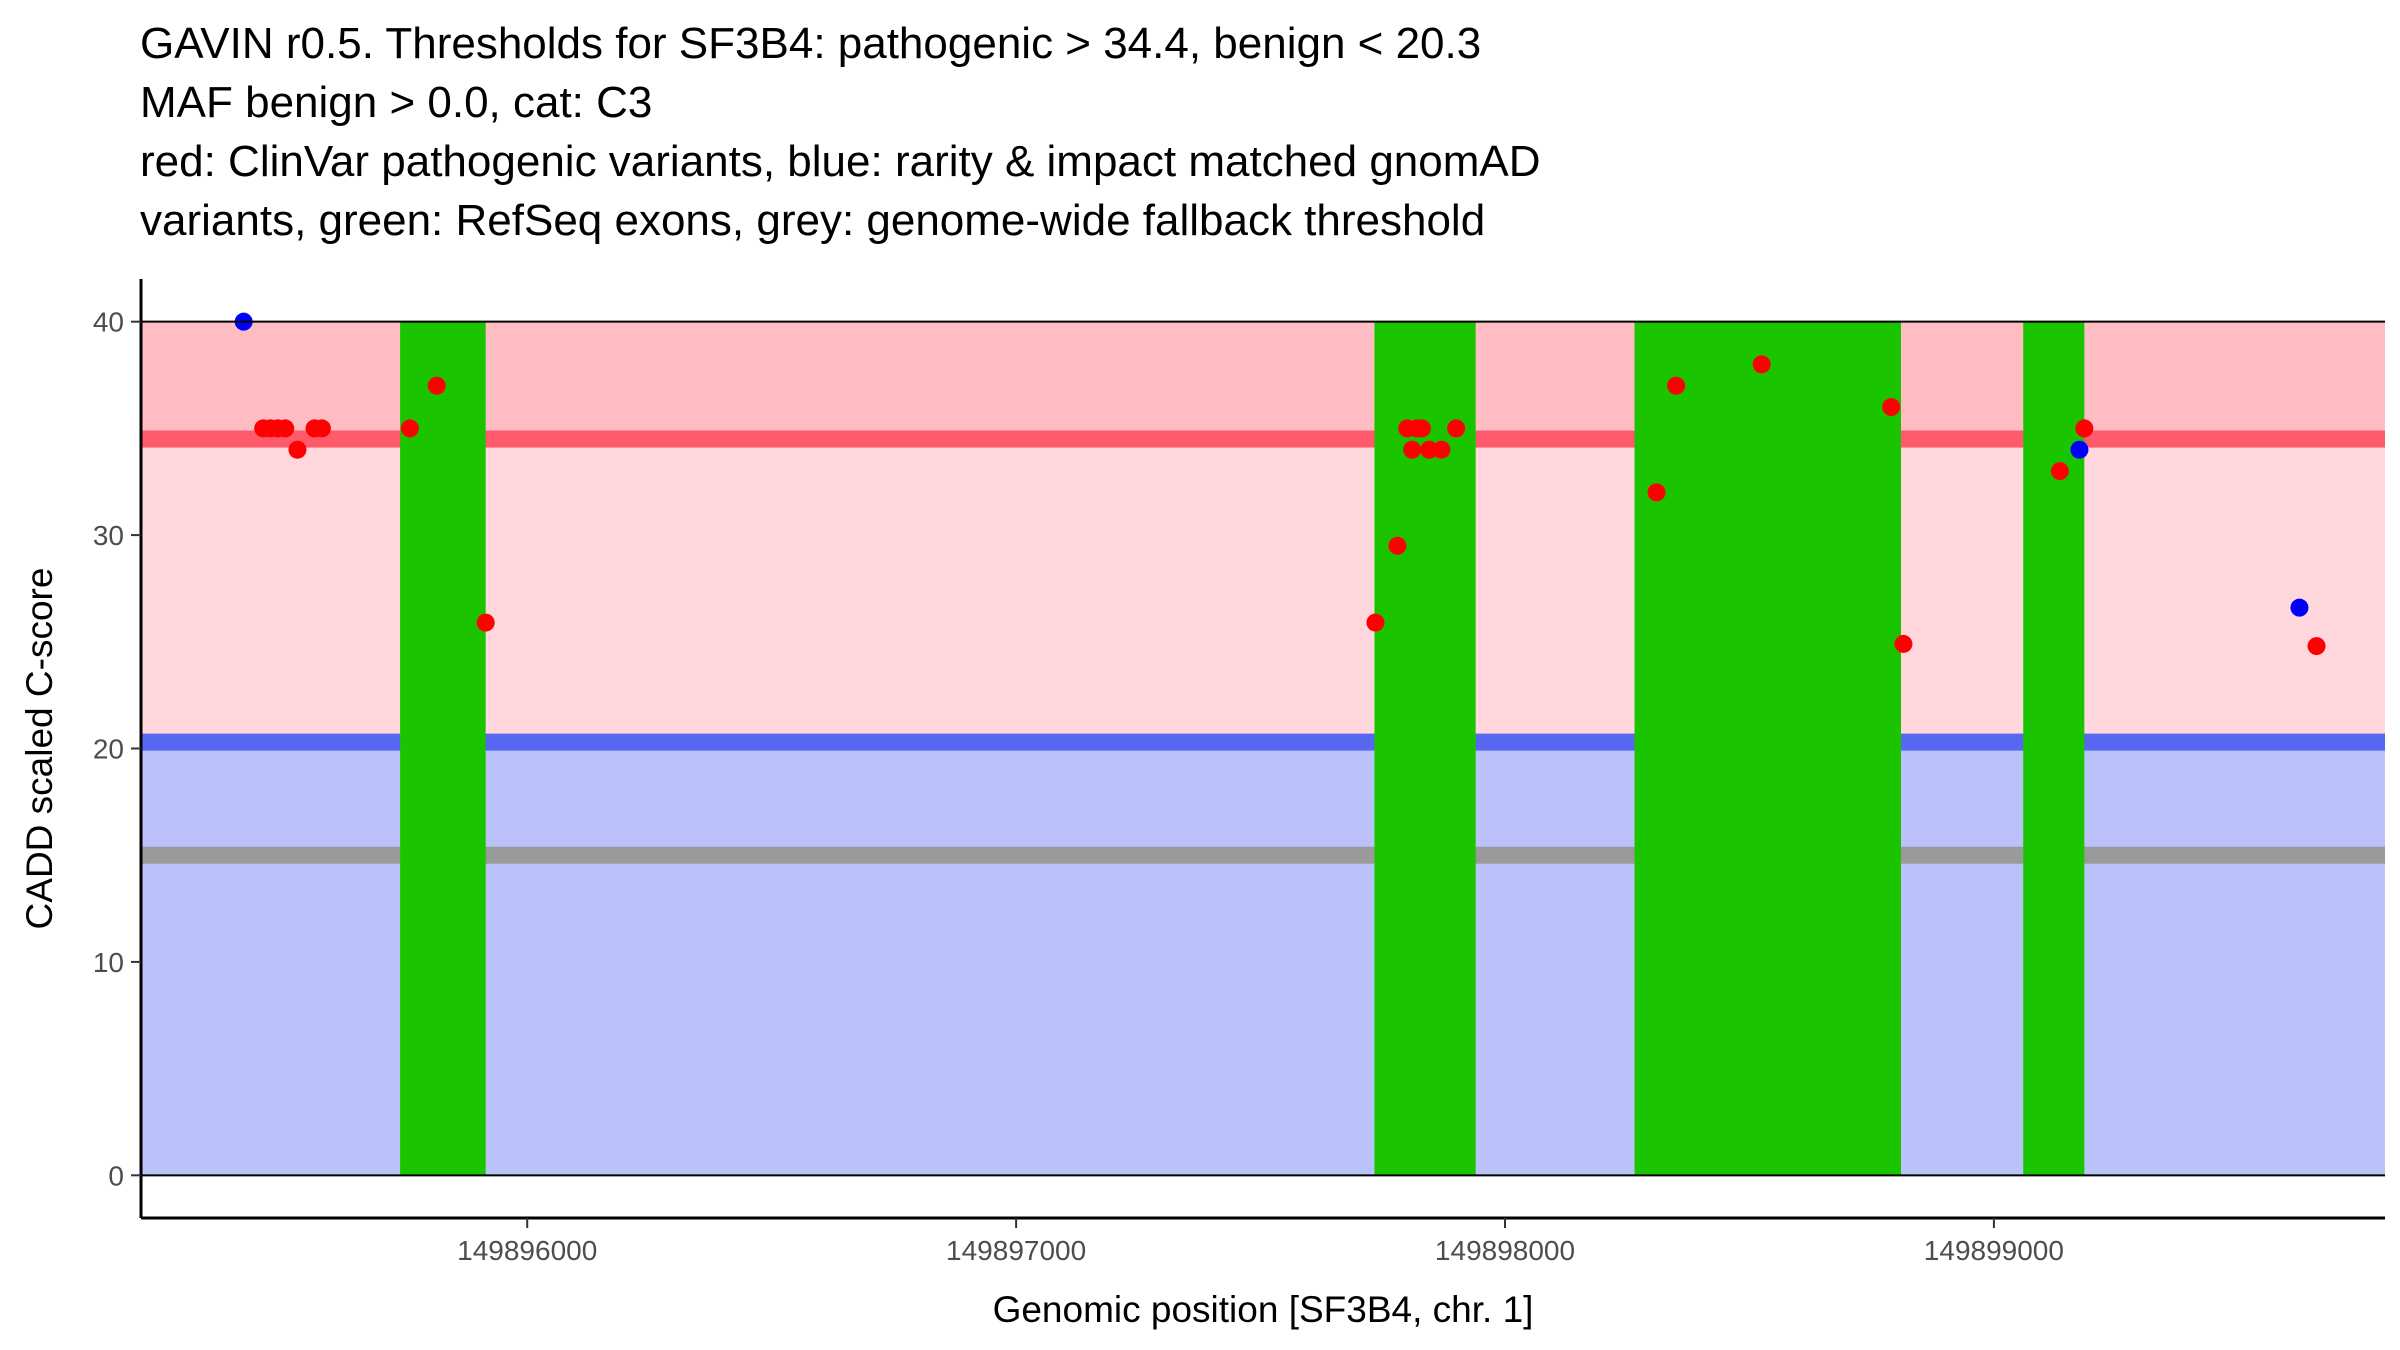  I want to click on y-tick-label: 40, so click(108, 322).